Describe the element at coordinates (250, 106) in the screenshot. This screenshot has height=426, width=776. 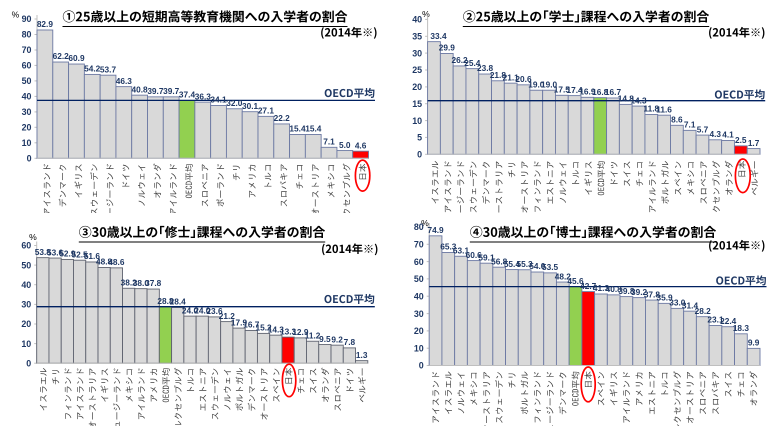
I see `svg-text: 30.1` at that location.